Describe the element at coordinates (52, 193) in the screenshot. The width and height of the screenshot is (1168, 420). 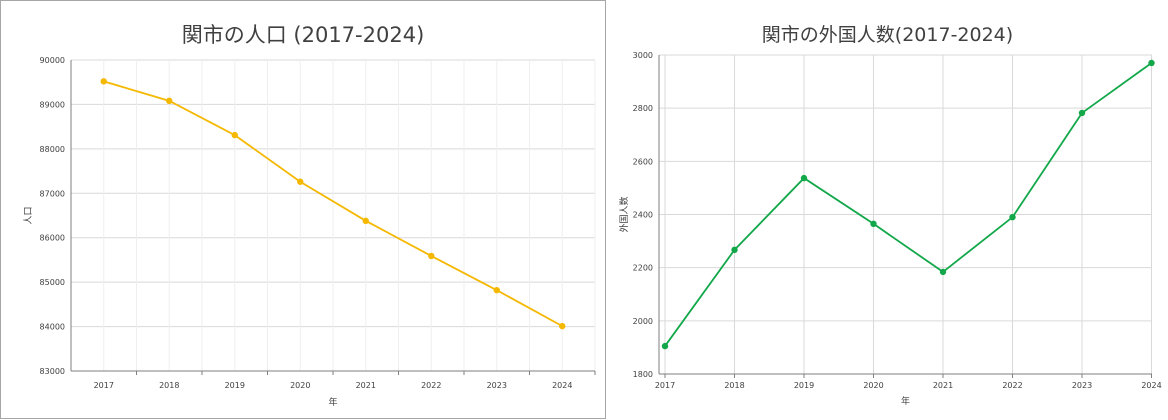
I see `y-tick-label: 87000` at that location.